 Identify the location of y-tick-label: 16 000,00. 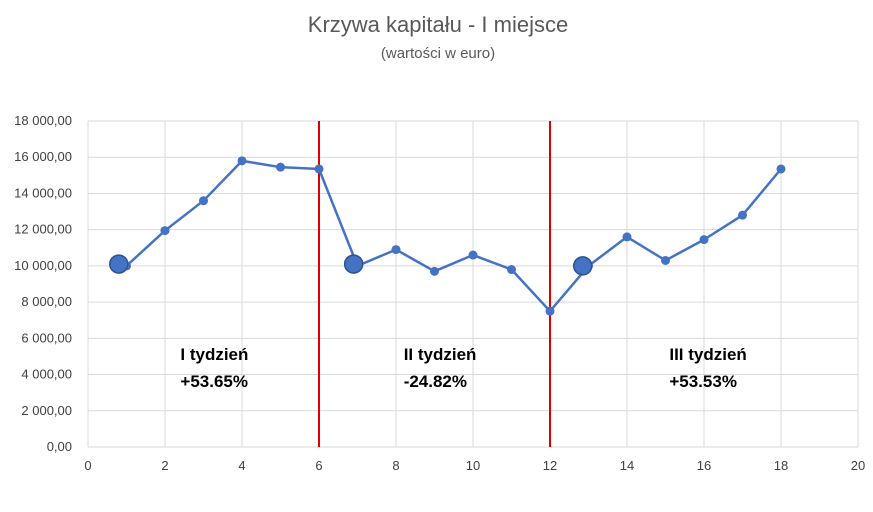
(43, 156).